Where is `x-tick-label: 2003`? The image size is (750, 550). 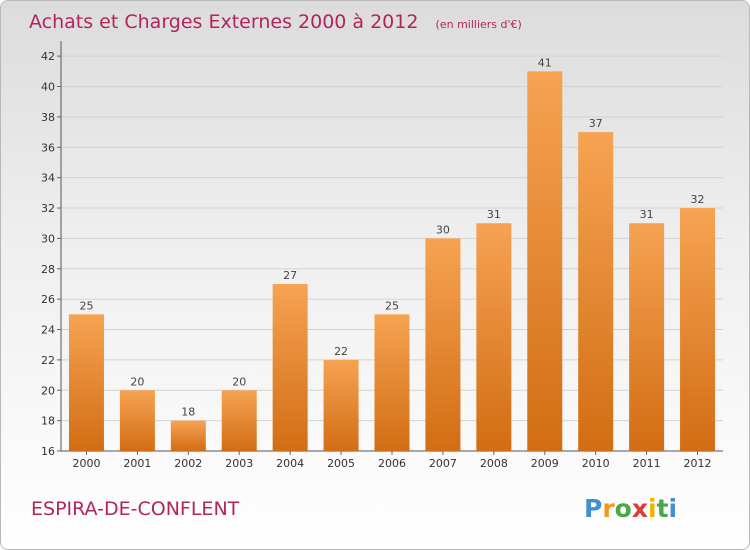
x-tick-label: 2003 is located at coordinates (239, 463).